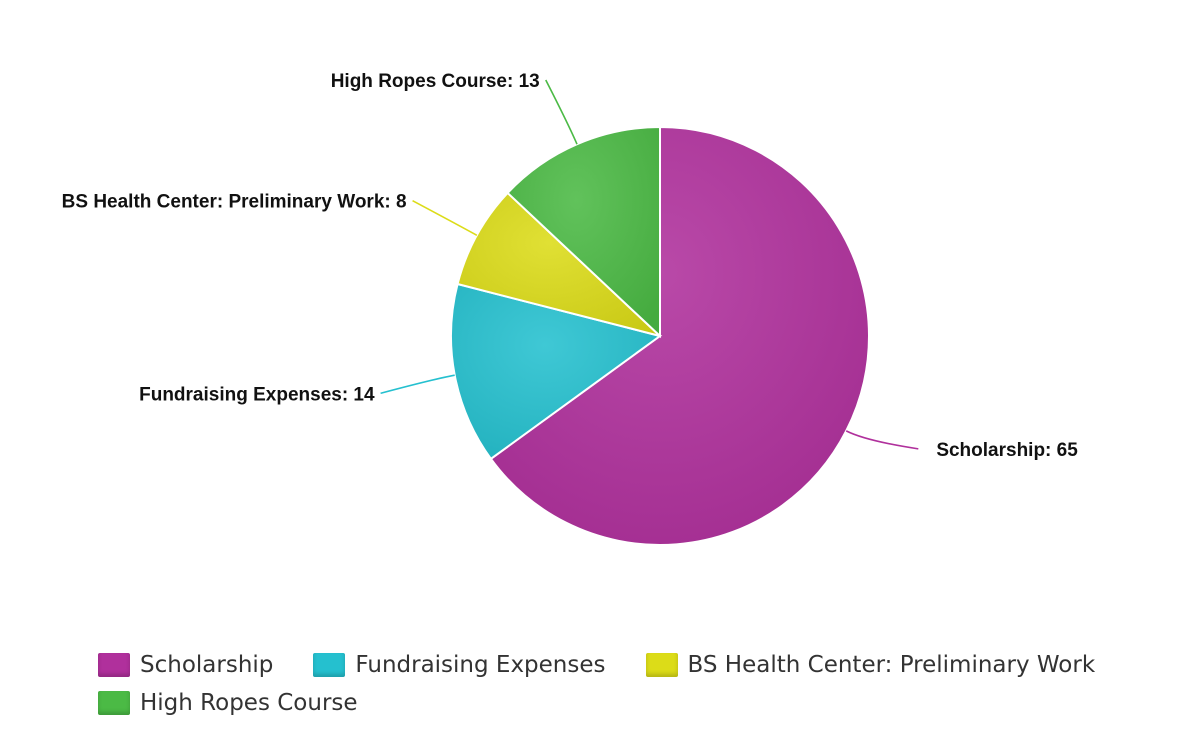 This screenshot has width=1200, height=736. What do you see at coordinates (891, 665) in the screenshot?
I see `legend-label-bs-health-center-preliminary-work: BS Health Center: Preliminary Work` at bounding box center [891, 665].